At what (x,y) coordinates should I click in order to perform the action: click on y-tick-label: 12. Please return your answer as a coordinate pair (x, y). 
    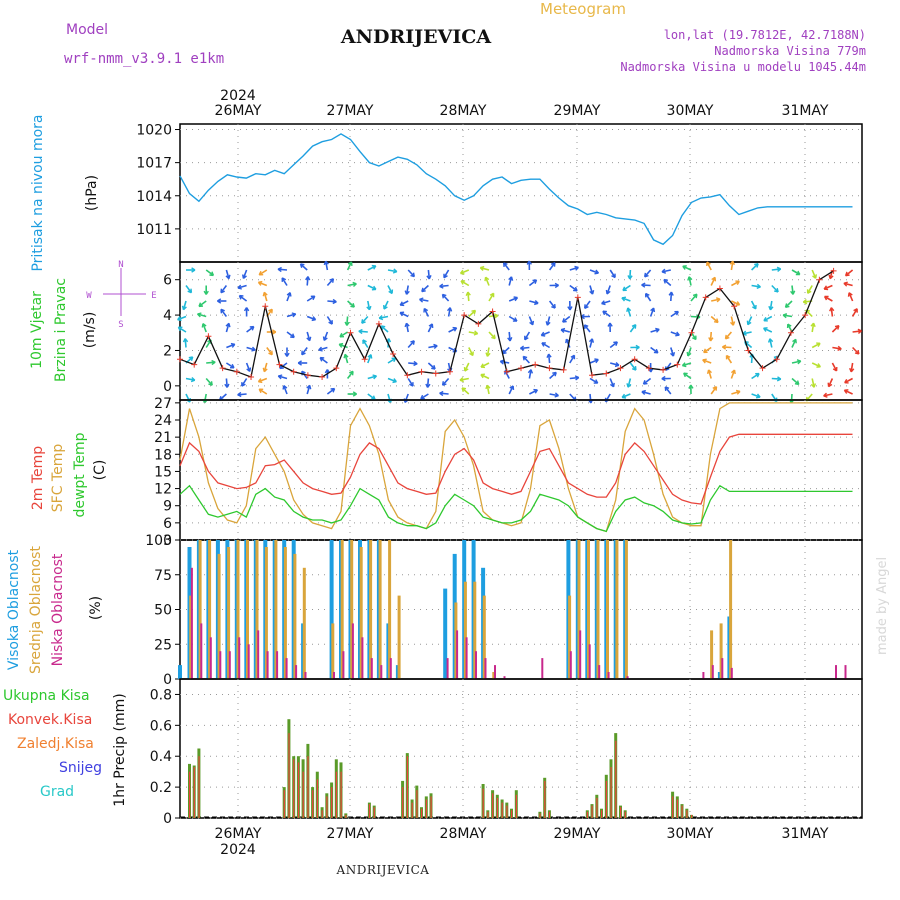
    Looking at the image, I should click on (163, 490).